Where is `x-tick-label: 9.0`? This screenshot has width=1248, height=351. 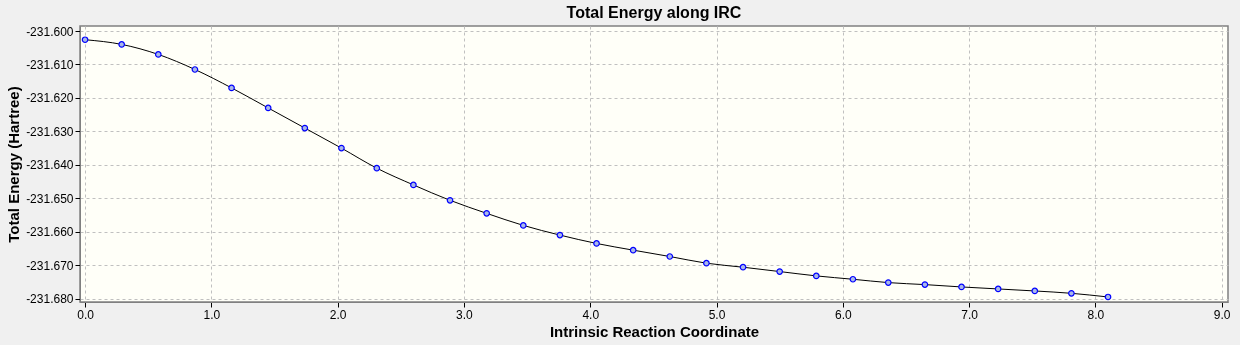 x-tick-label: 9.0 is located at coordinates (1222, 314).